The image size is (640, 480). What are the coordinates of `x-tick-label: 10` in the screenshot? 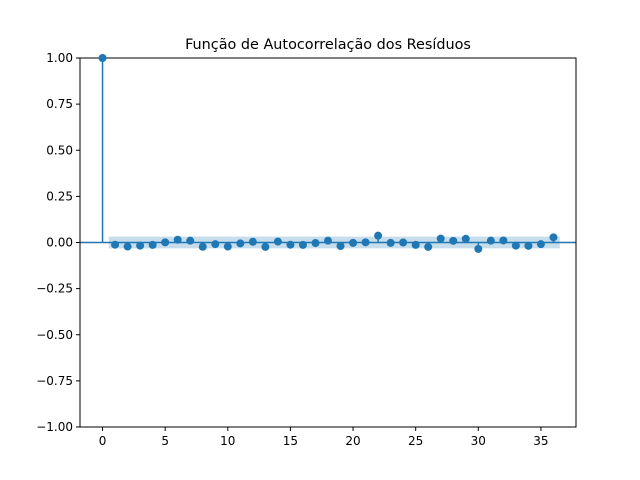 It's located at (227, 441).